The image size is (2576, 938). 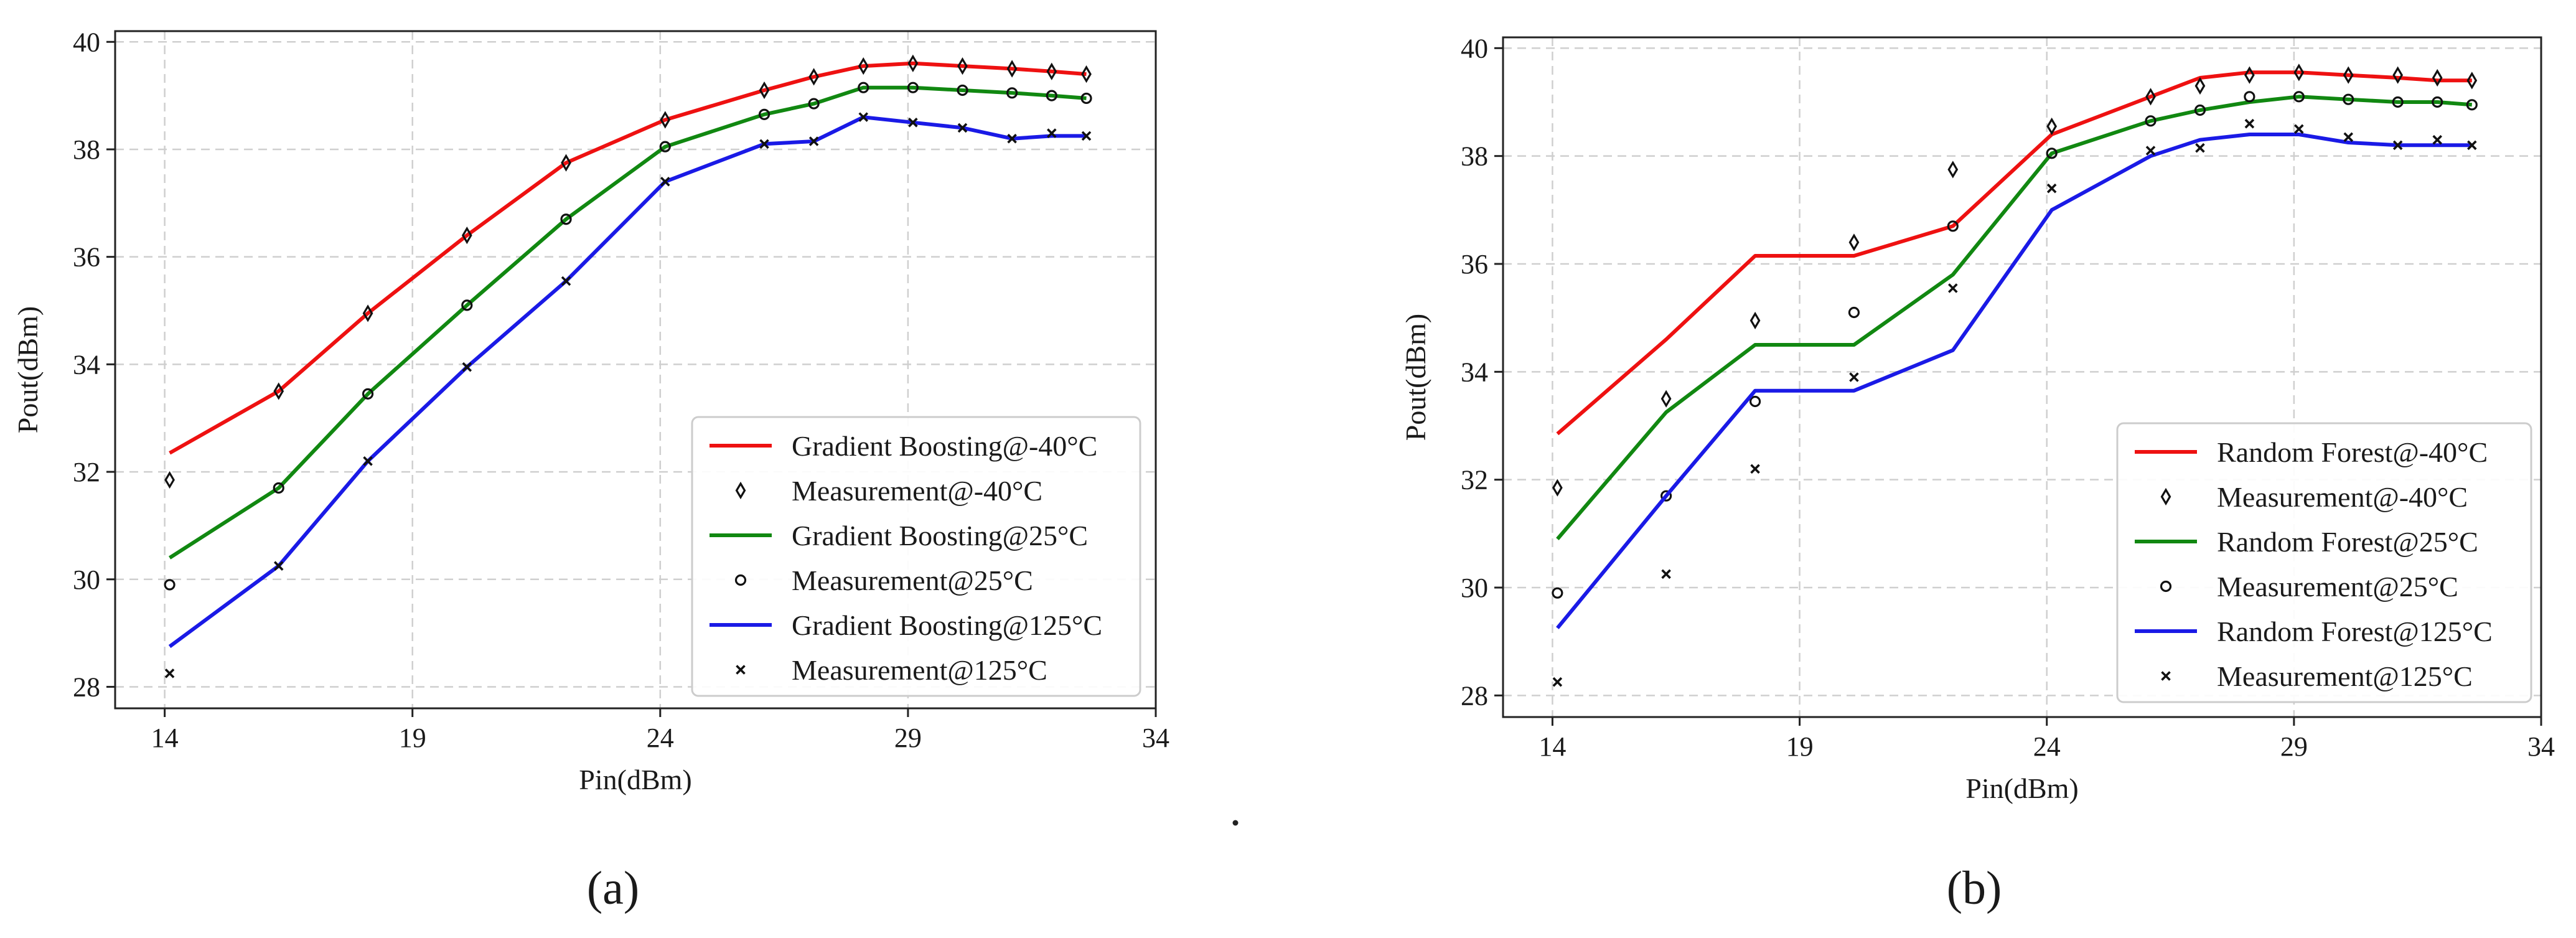 I want to click on x-tick-label: 29, so click(x=2294, y=746).